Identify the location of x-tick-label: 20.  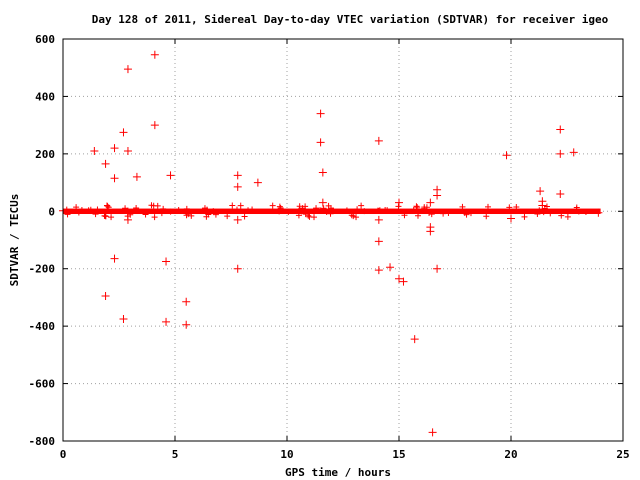
(510, 454).